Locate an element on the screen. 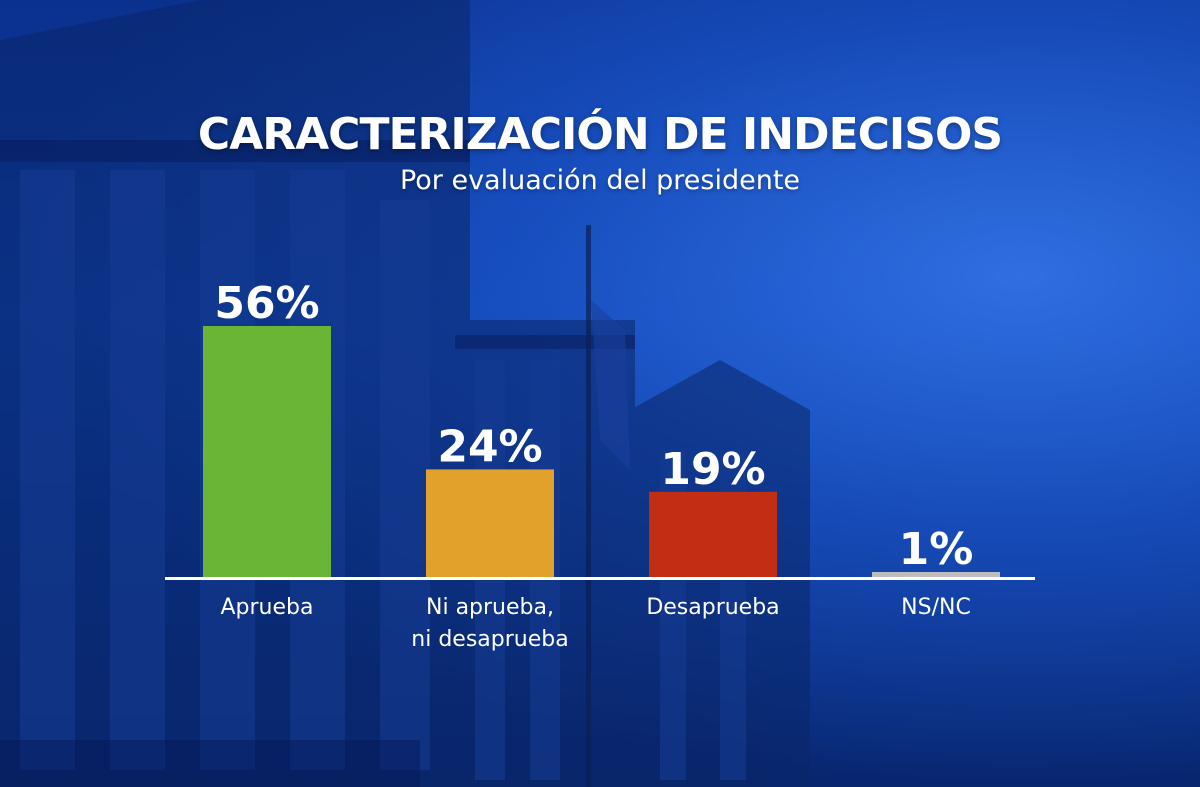  category-label-2: Ni aprueba, ni desaprueba is located at coordinates (489, 623).